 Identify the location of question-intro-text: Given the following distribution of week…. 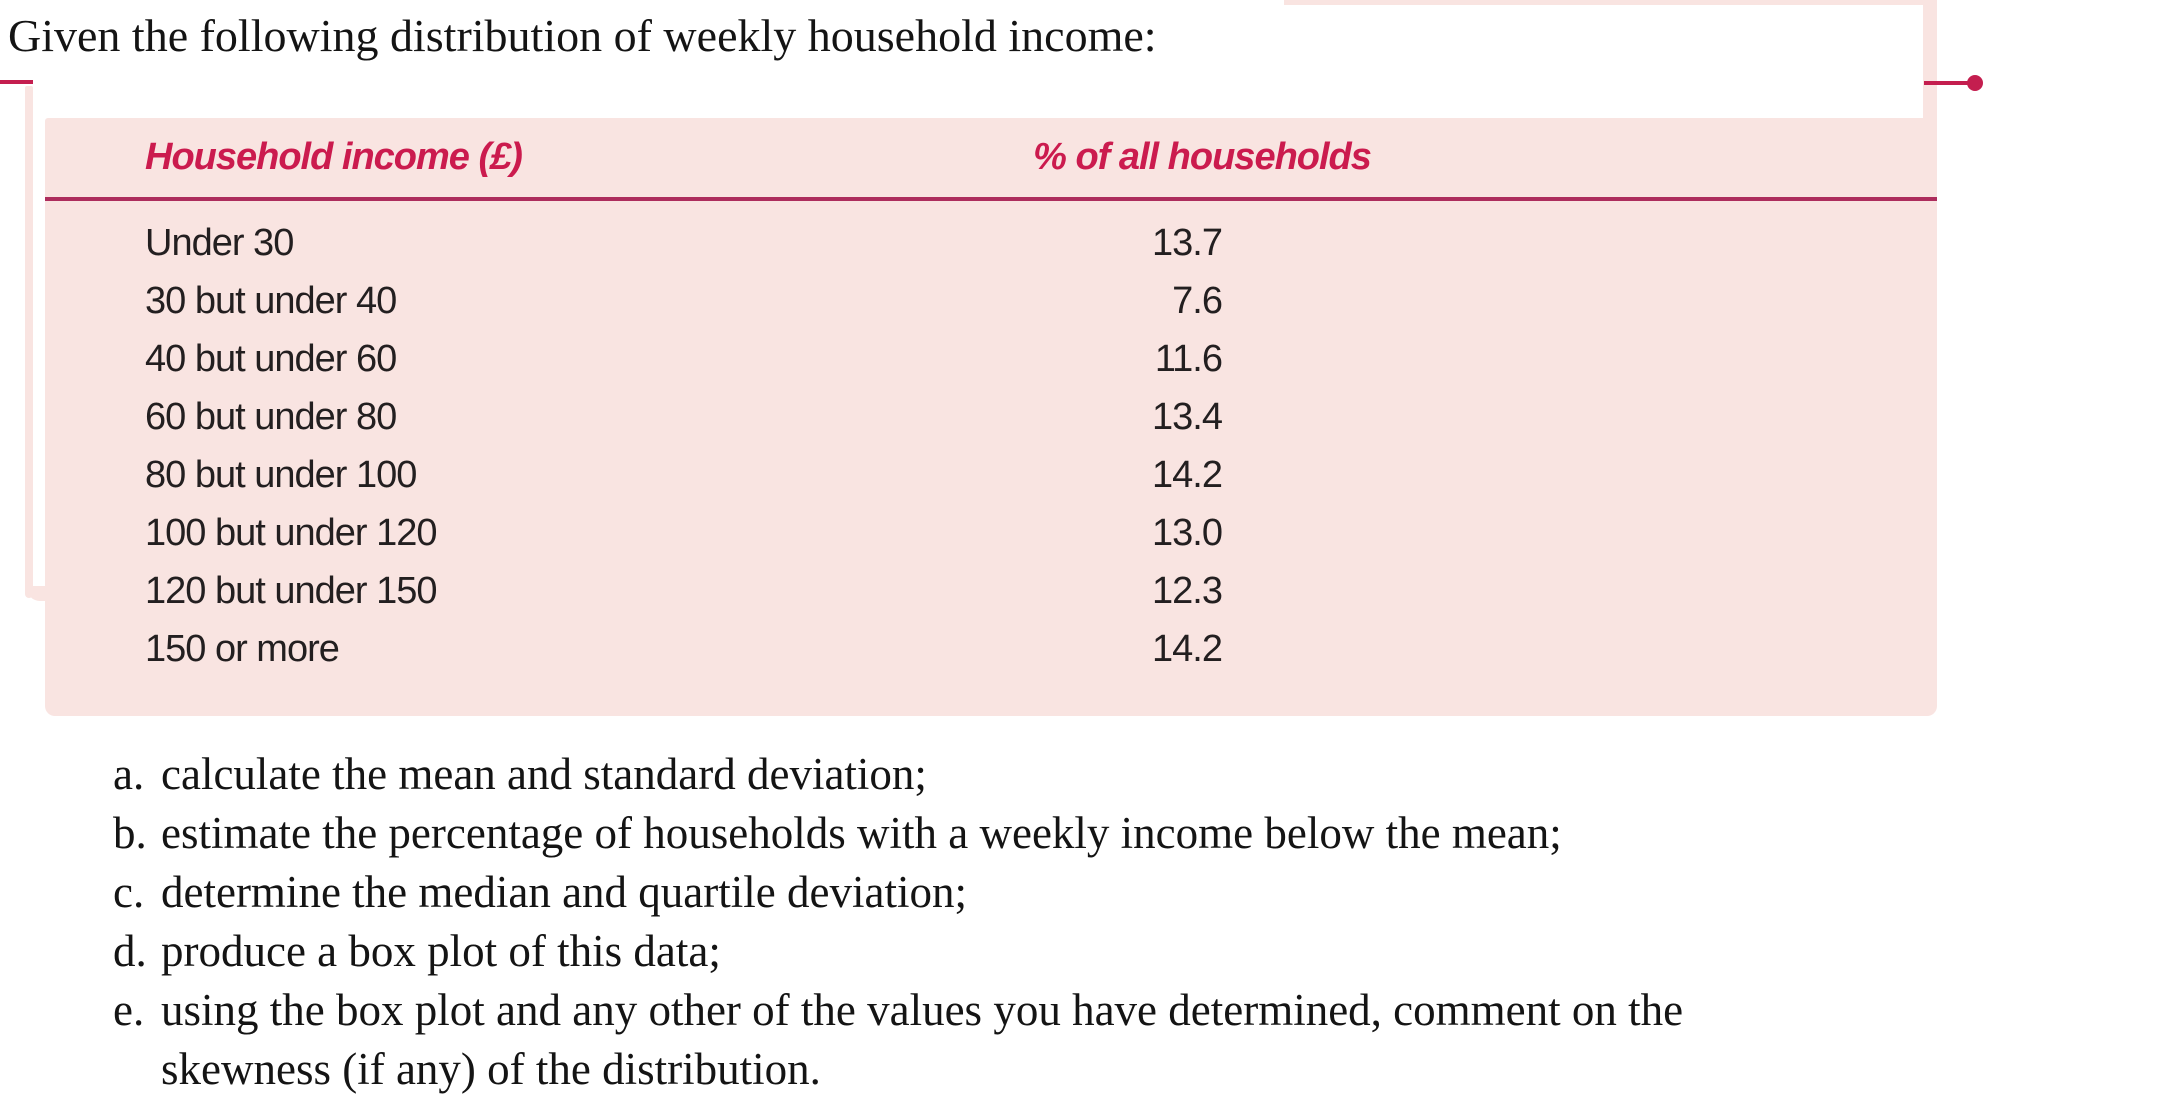
(582, 35).